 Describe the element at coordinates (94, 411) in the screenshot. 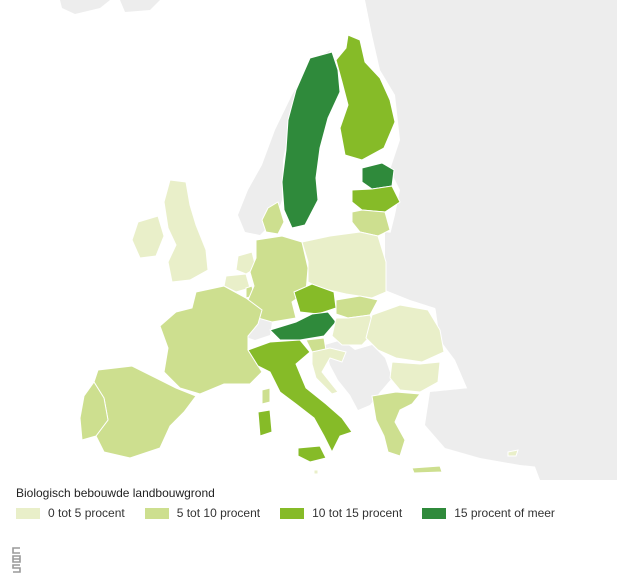

I see `country-portugal` at that location.